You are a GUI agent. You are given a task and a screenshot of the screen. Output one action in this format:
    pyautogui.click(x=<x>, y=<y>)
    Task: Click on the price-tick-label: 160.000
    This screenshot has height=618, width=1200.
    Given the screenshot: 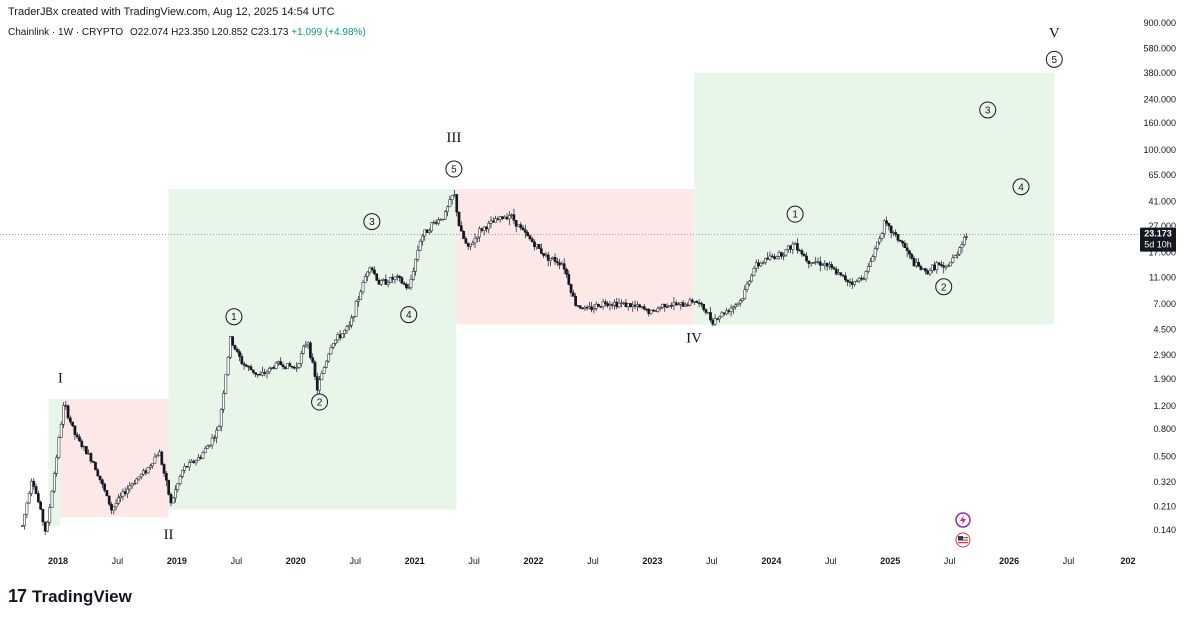 What is the action you would take?
    pyautogui.click(x=1159, y=123)
    